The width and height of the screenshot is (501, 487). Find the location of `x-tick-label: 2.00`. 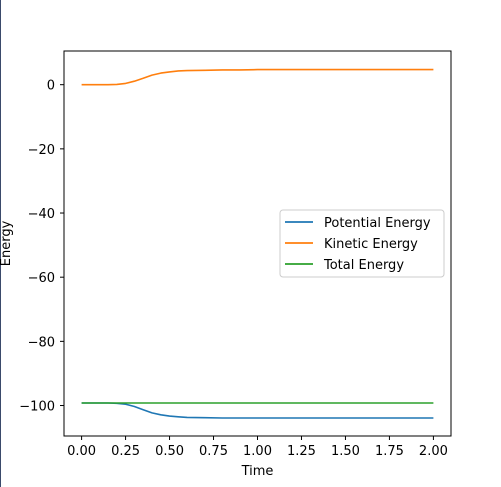

x-tick-label: 2.00 is located at coordinates (433, 451).